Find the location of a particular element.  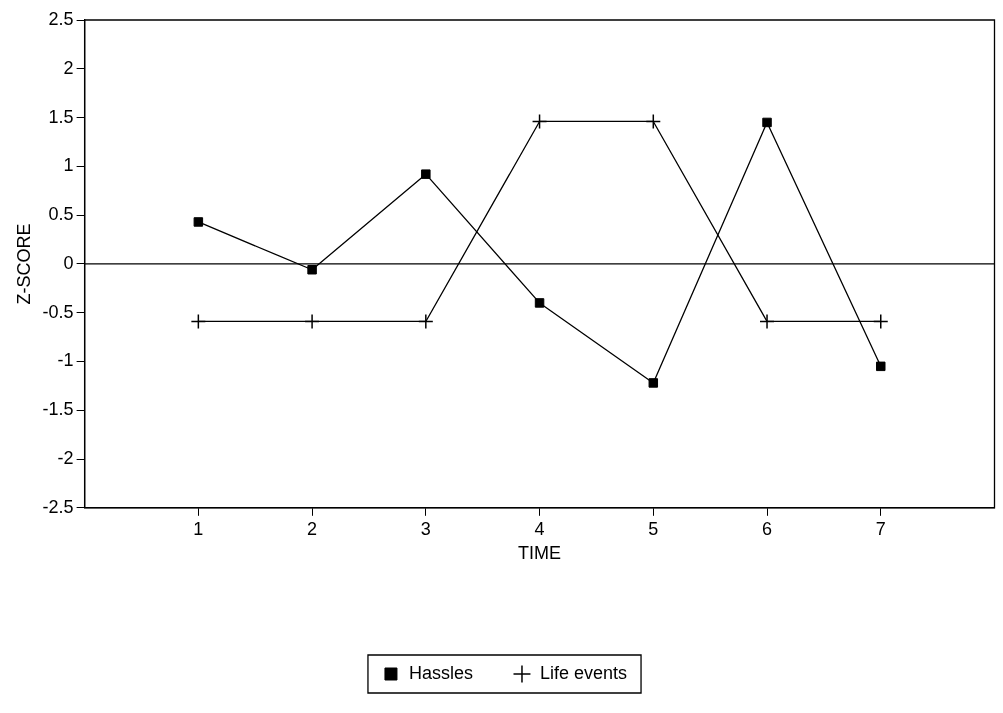

y-tick-label: 2.5 is located at coordinates (61, 18).